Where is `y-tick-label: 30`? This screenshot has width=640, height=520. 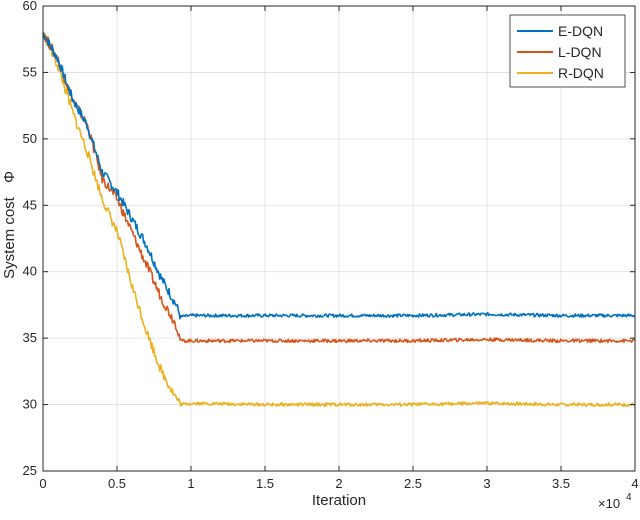 y-tick-label: 30 is located at coordinates (30, 404).